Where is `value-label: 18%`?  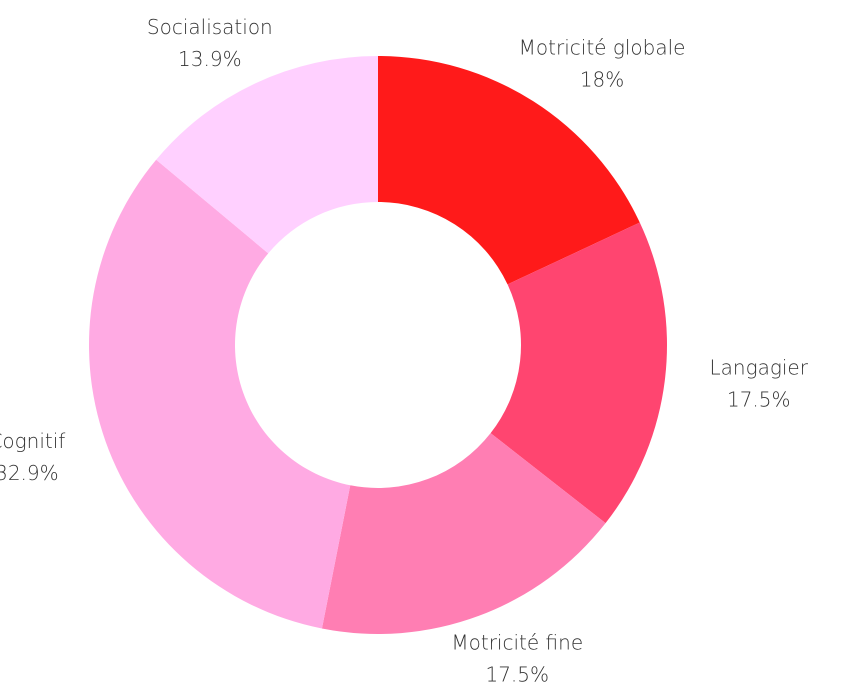
value-label: 18% is located at coordinates (602, 80).